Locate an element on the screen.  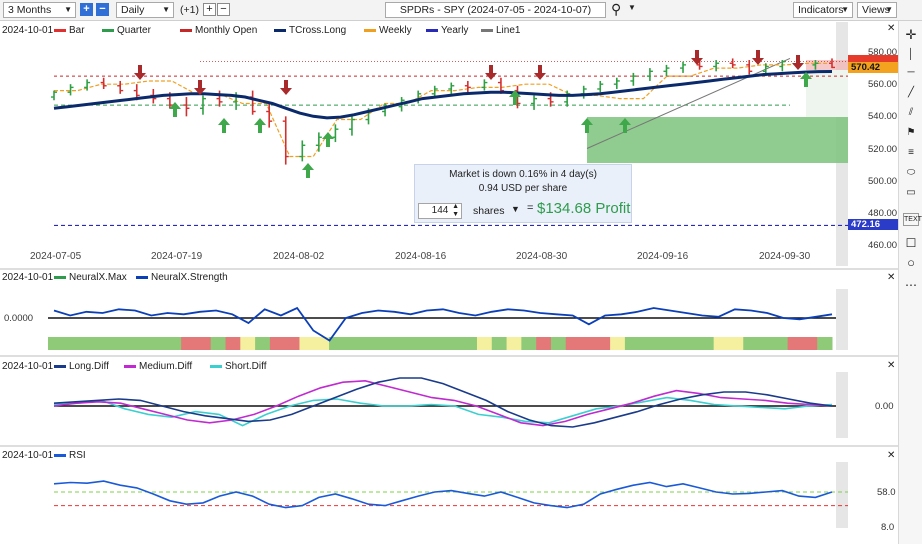
legend-label: RSI is located at coordinates (77, 455).